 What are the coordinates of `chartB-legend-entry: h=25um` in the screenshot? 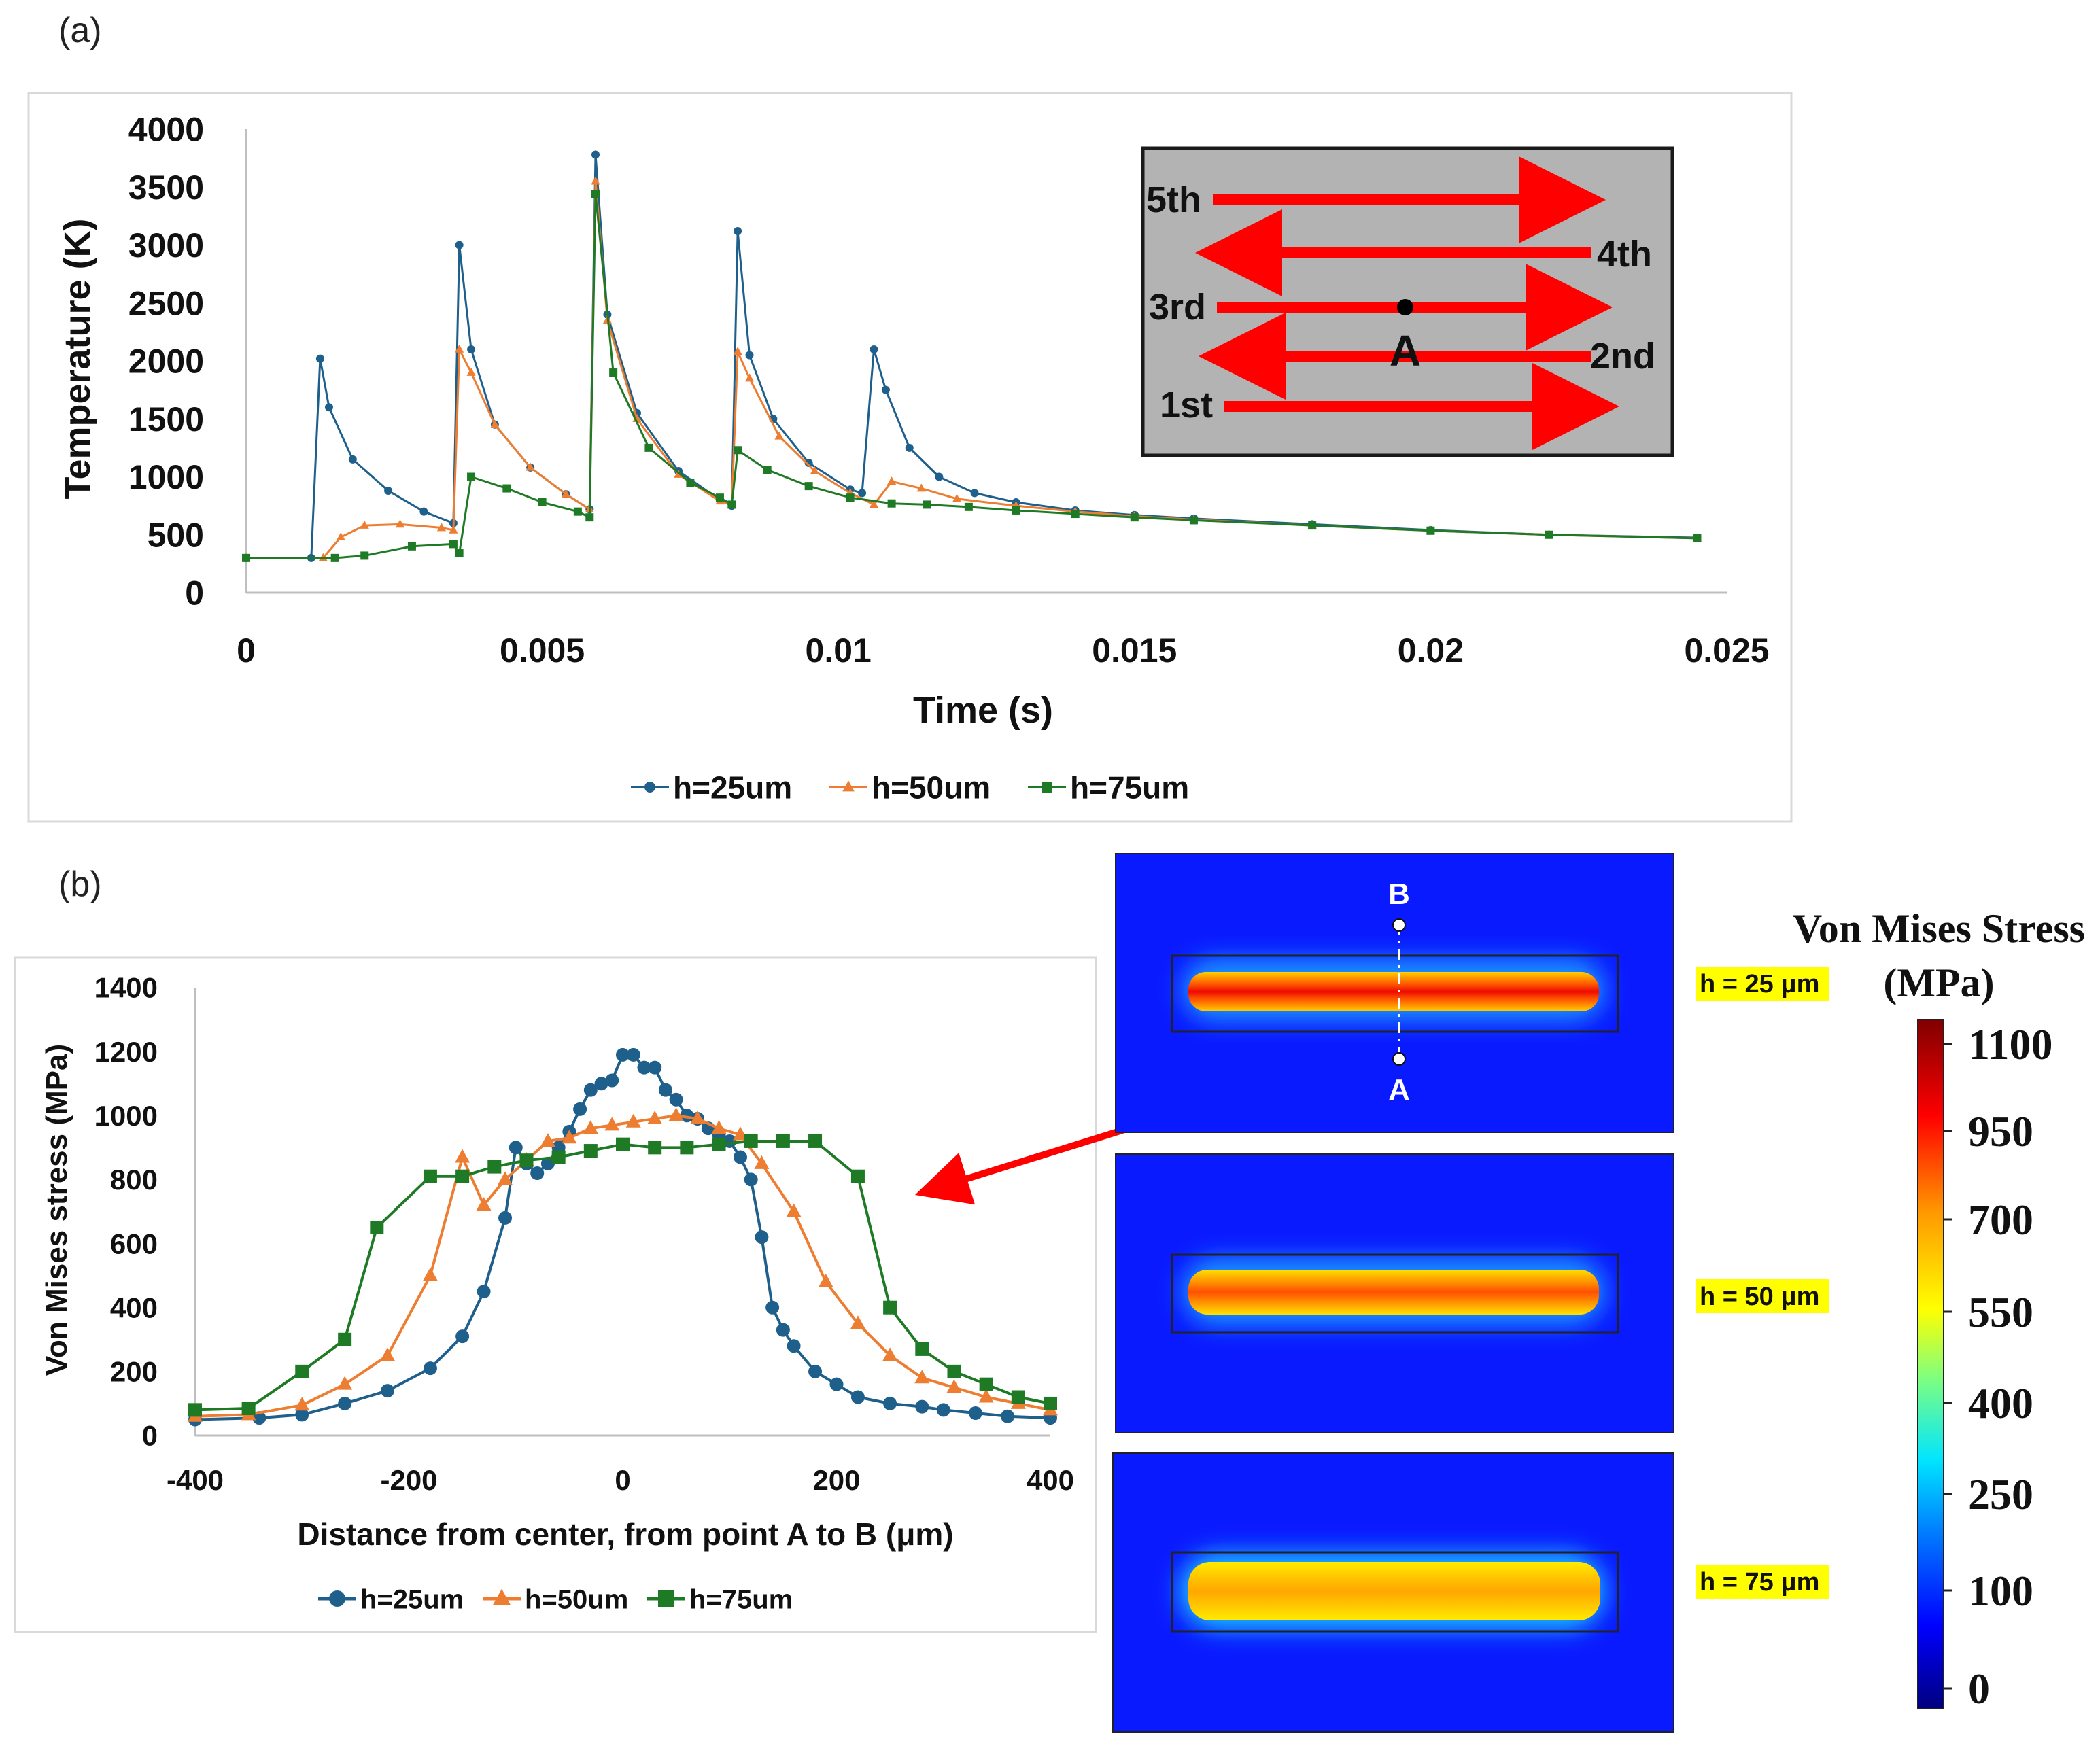 It's located at (391, 1599).